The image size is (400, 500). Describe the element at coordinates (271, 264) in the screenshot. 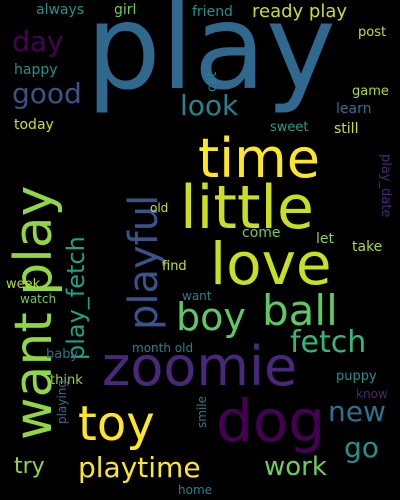

I see `word-love: love` at that location.